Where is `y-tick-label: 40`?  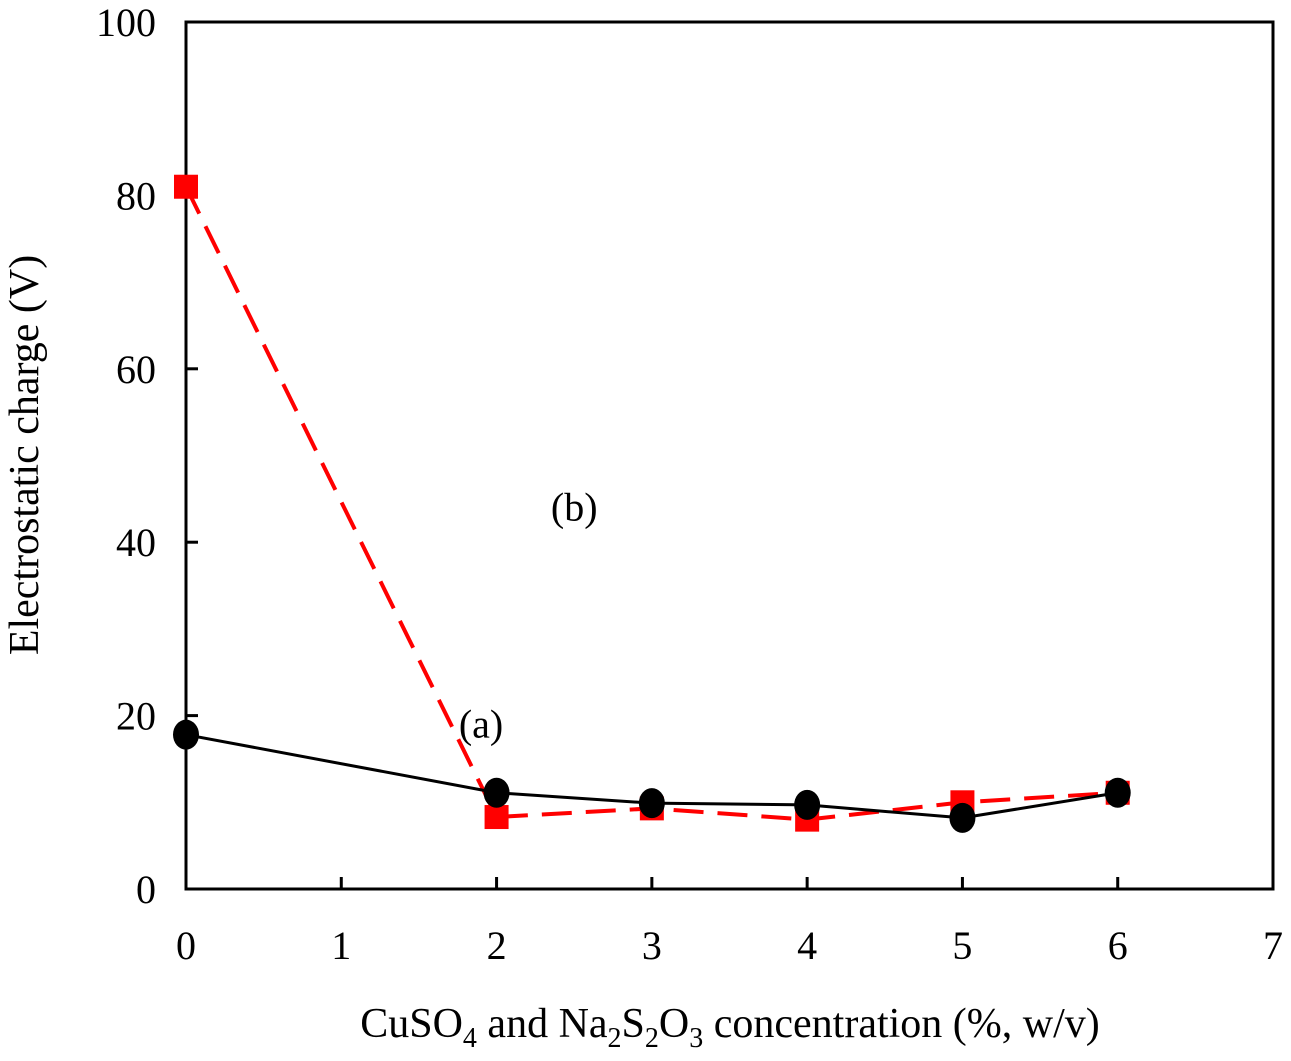
y-tick-label: 40 is located at coordinates (136, 542).